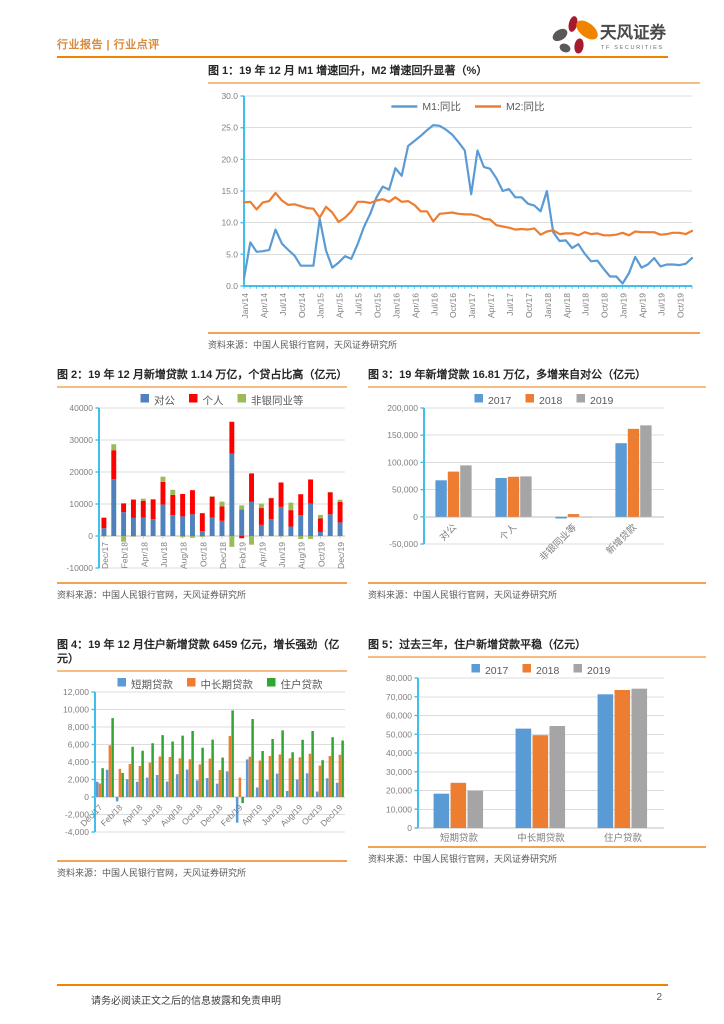 Image resolution: width=724 pixels, height=1024 pixels. Describe the element at coordinates (477, 645) in the screenshot. I see `figure-5-title: 图 5：过去三年，住户新增贷款平稳（亿元）` at that location.